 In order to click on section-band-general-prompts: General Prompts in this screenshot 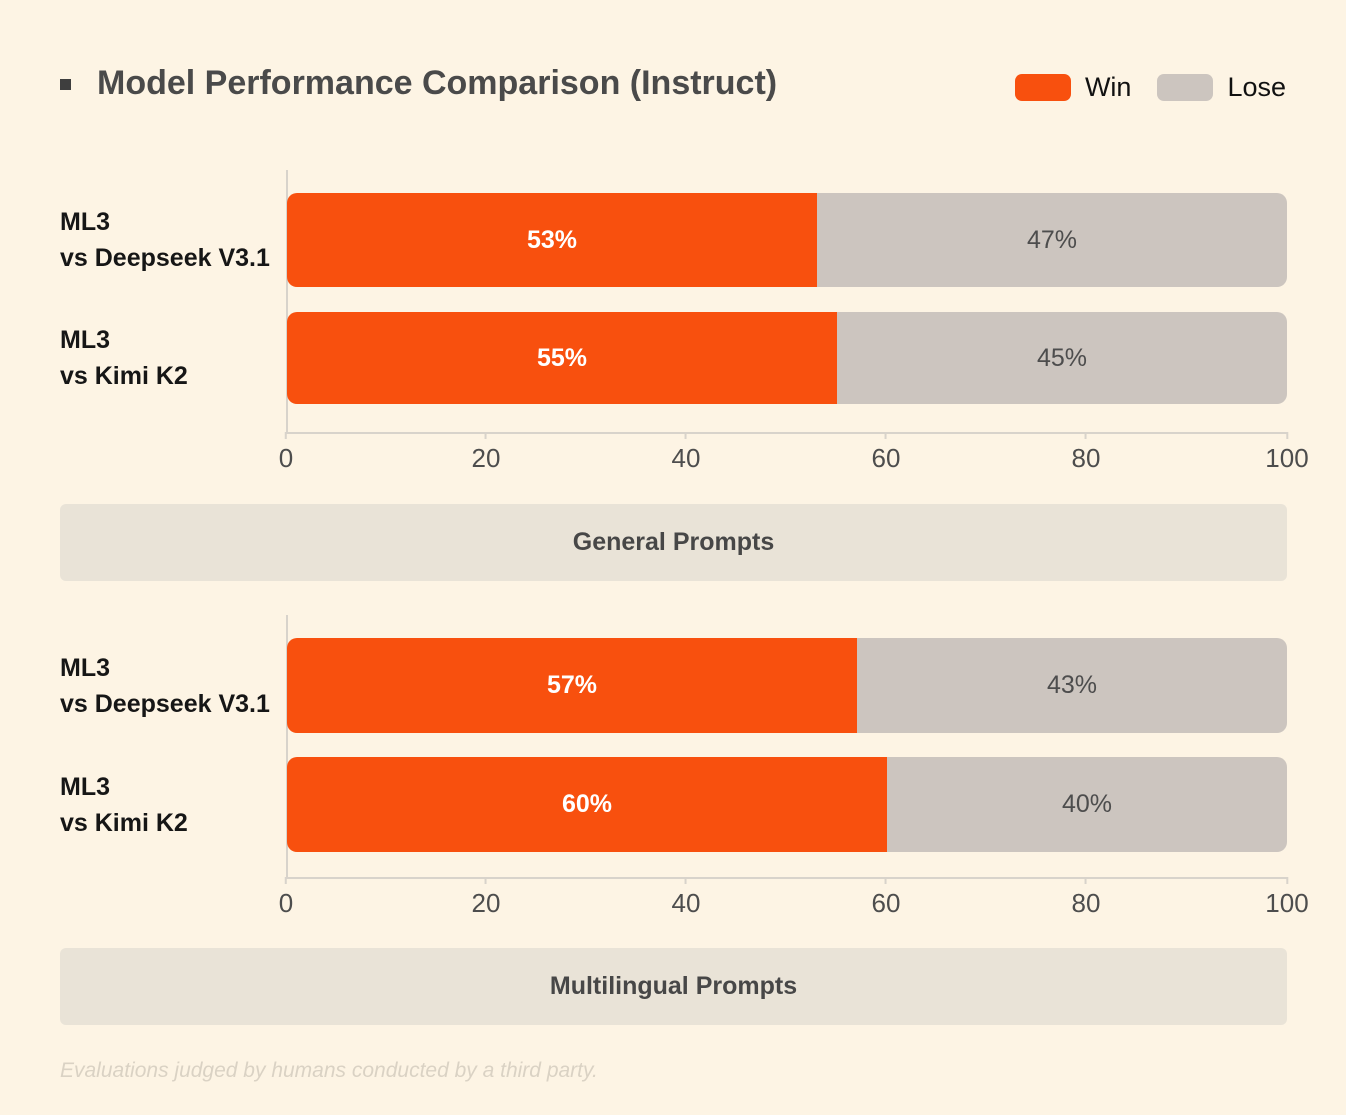, I will do `click(673, 542)`.